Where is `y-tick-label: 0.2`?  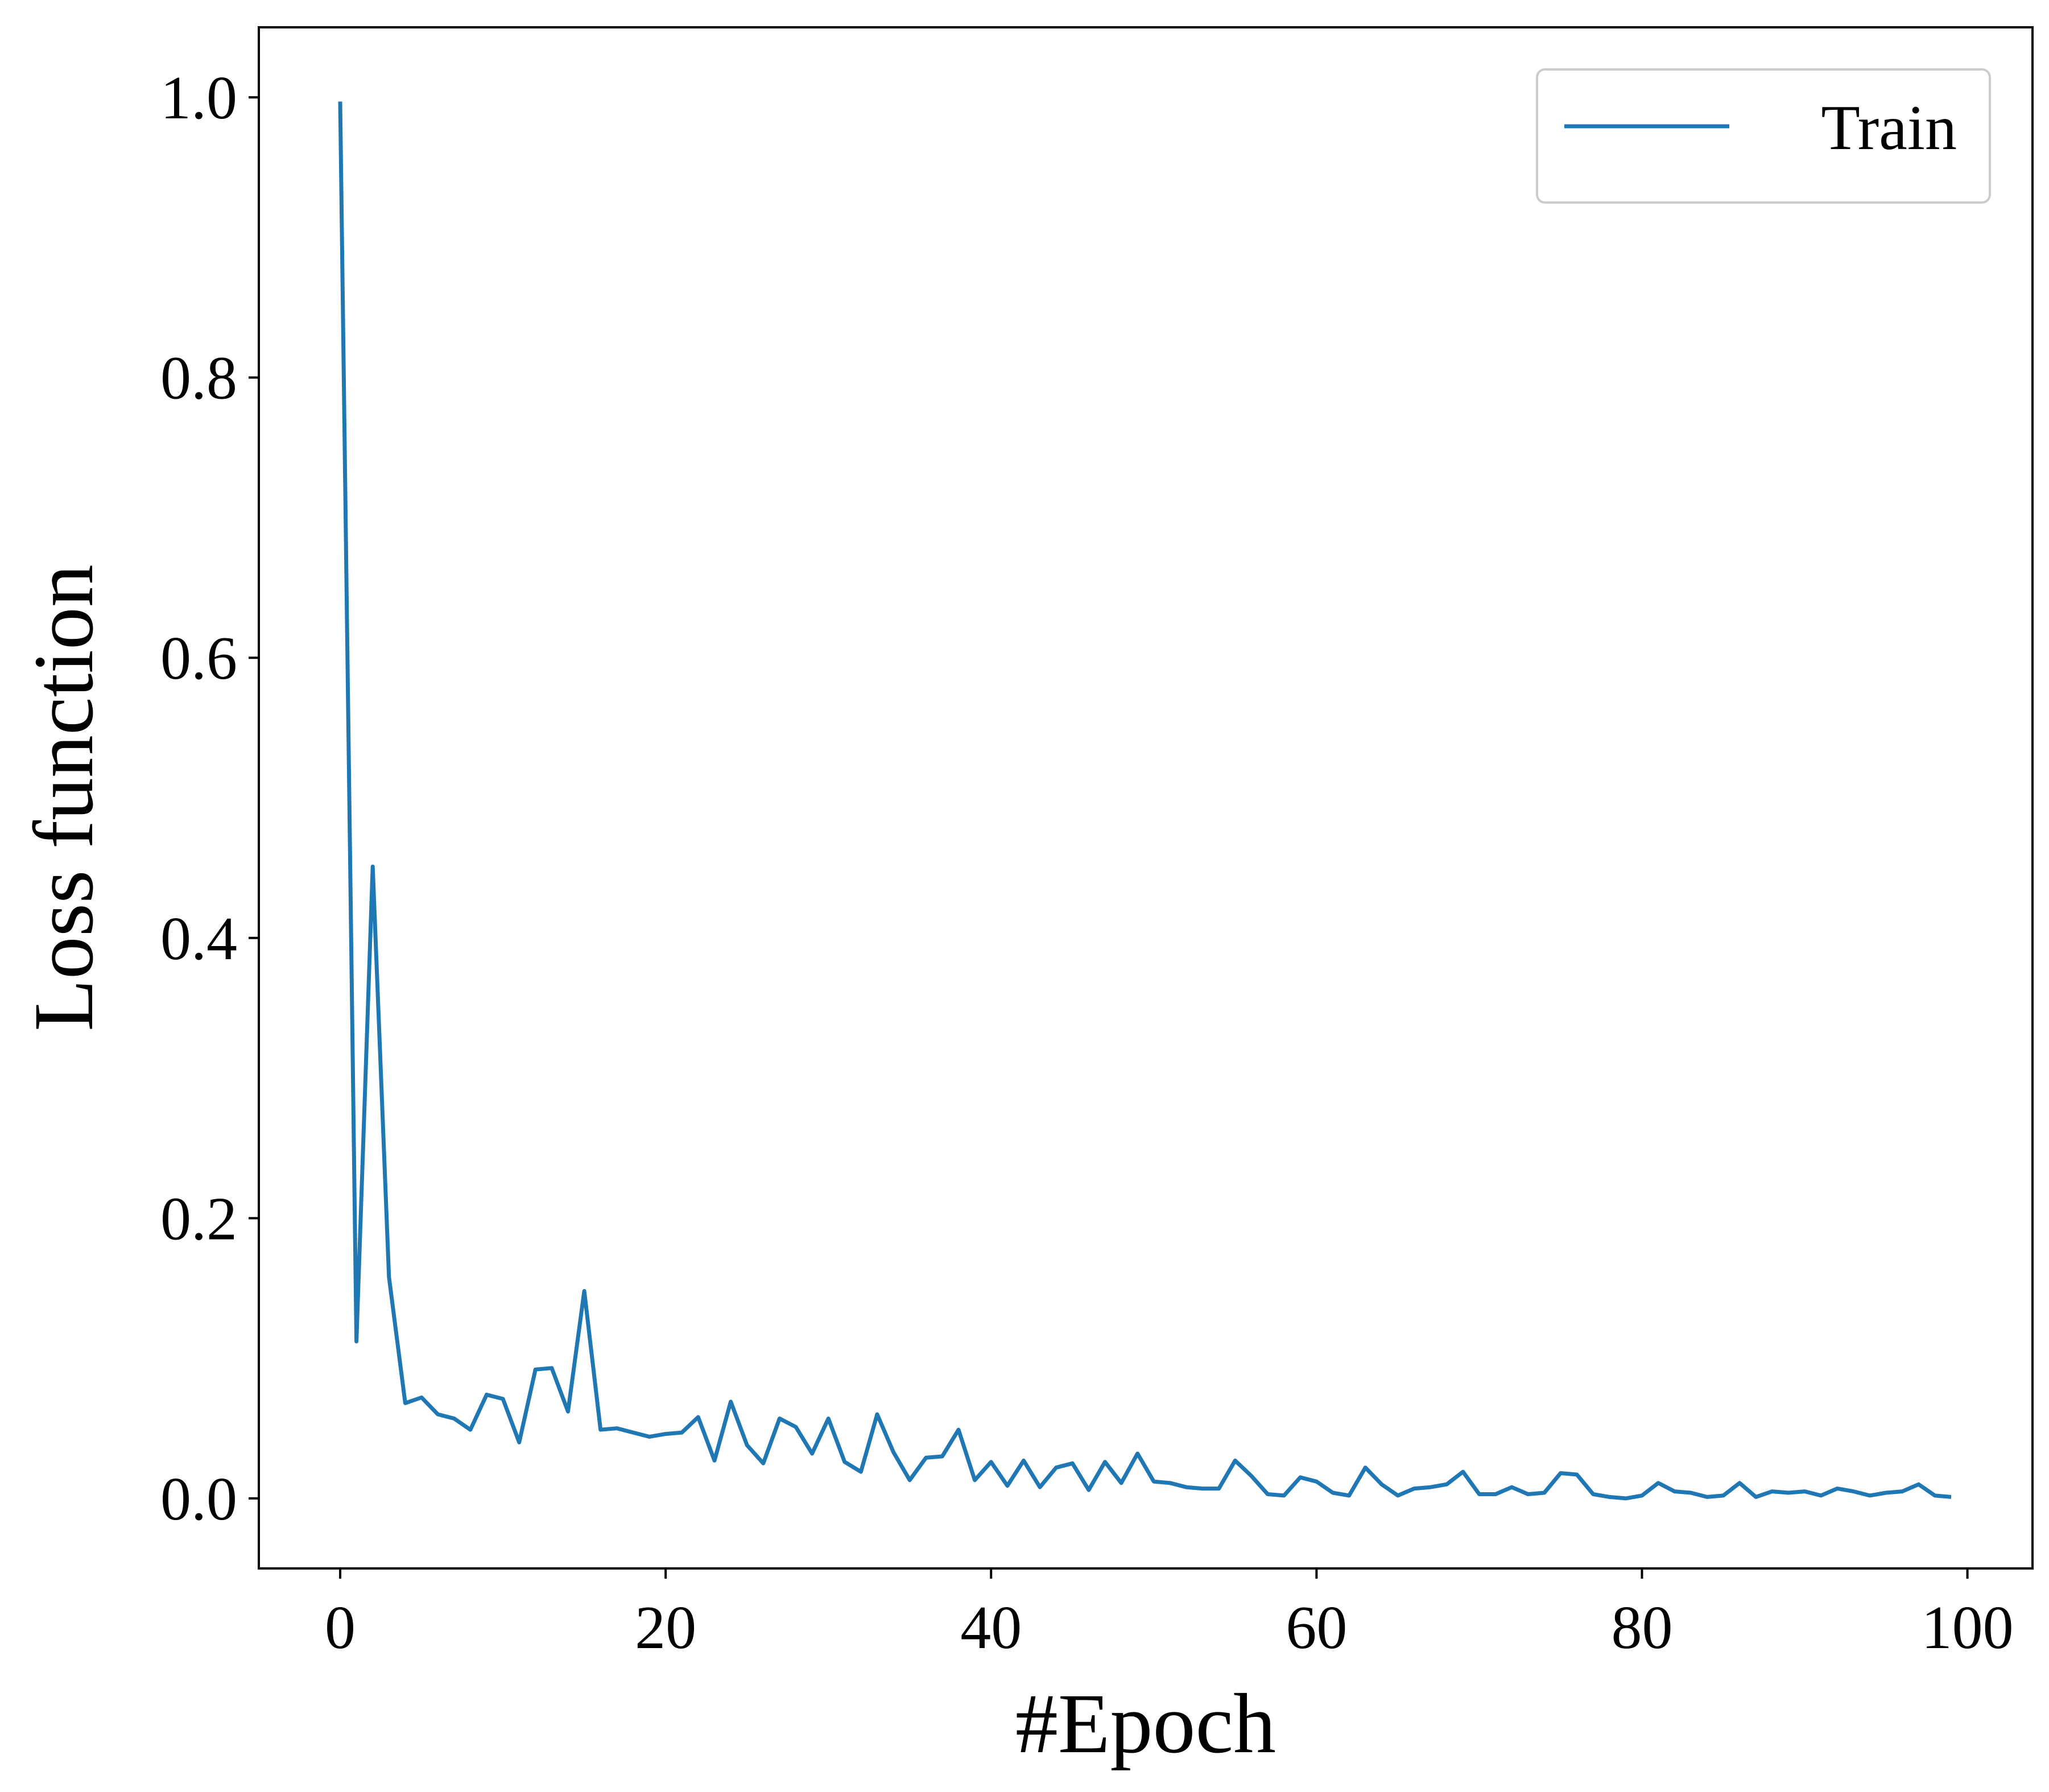 y-tick-label: 0.2 is located at coordinates (199, 1219).